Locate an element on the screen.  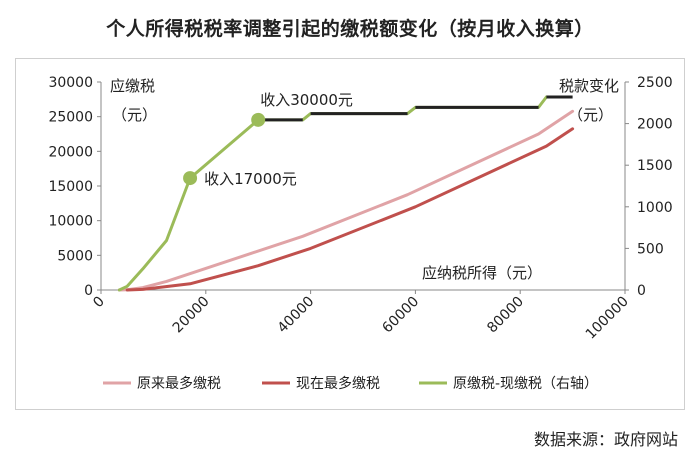
y-right-tick-label: 2000 is located at coordinates (655, 125).